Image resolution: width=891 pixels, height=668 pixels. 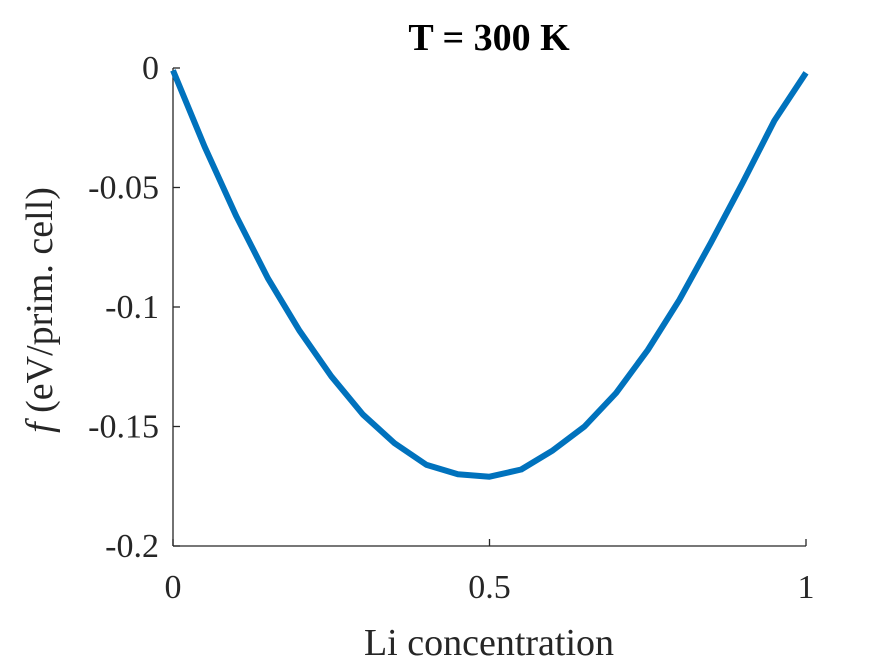 What do you see at coordinates (40, 304) in the screenshot?
I see `y-axis-label-units: (eV/prim. cell)` at bounding box center [40, 304].